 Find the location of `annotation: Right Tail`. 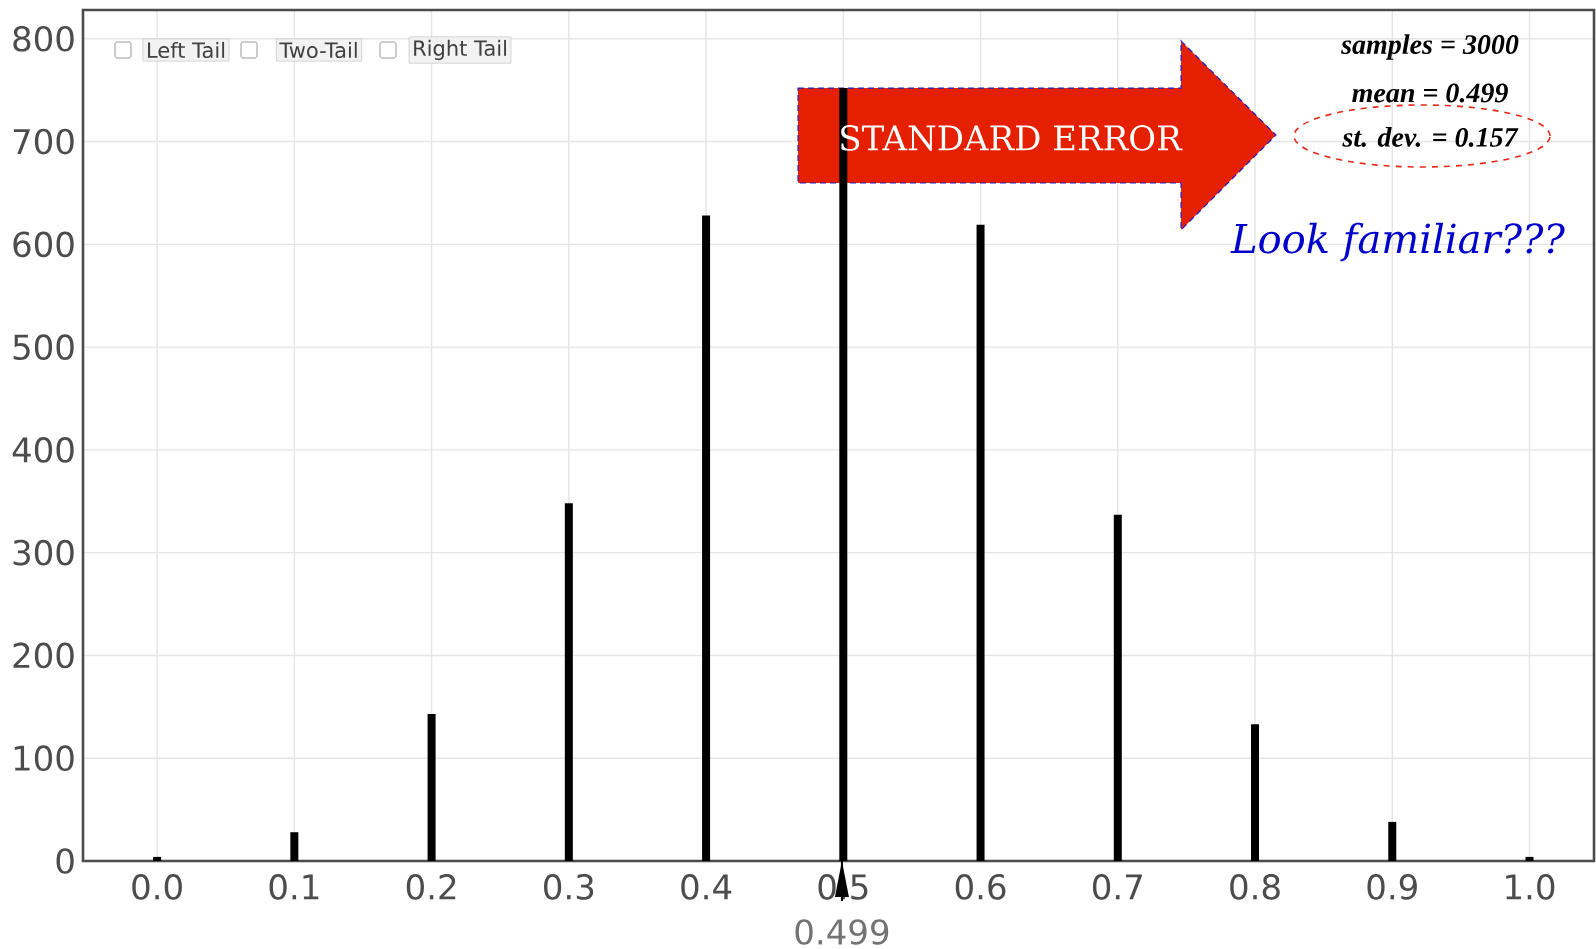

annotation: Right Tail is located at coordinates (460, 50).